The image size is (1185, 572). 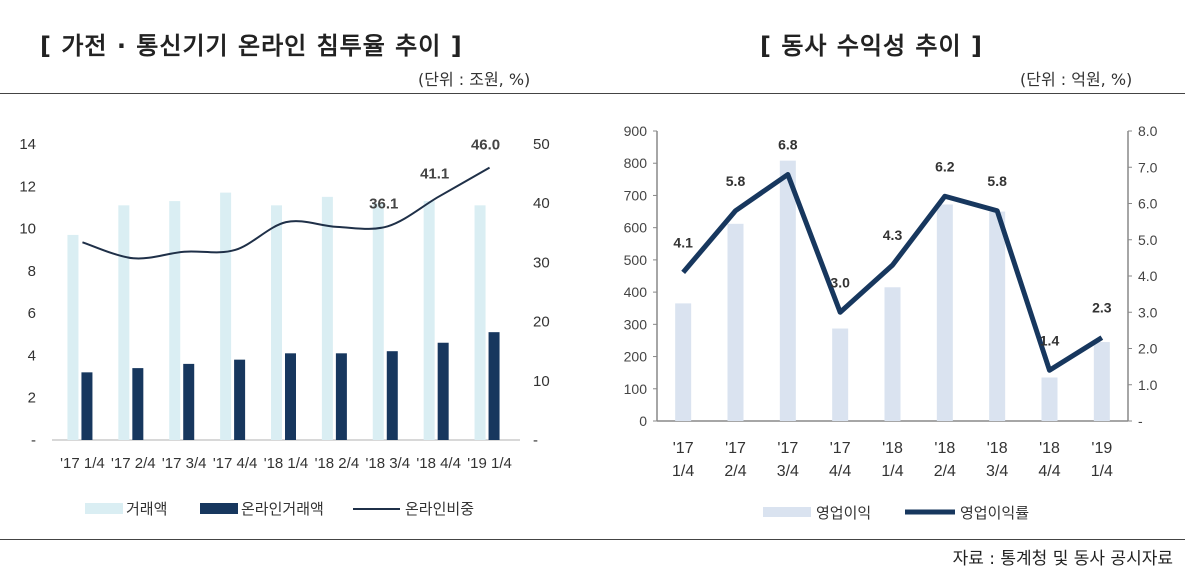 What do you see at coordinates (1148, 312) in the screenshot?
I see `right-axis-tick: 3.0` at bounding box center [1148, 312].